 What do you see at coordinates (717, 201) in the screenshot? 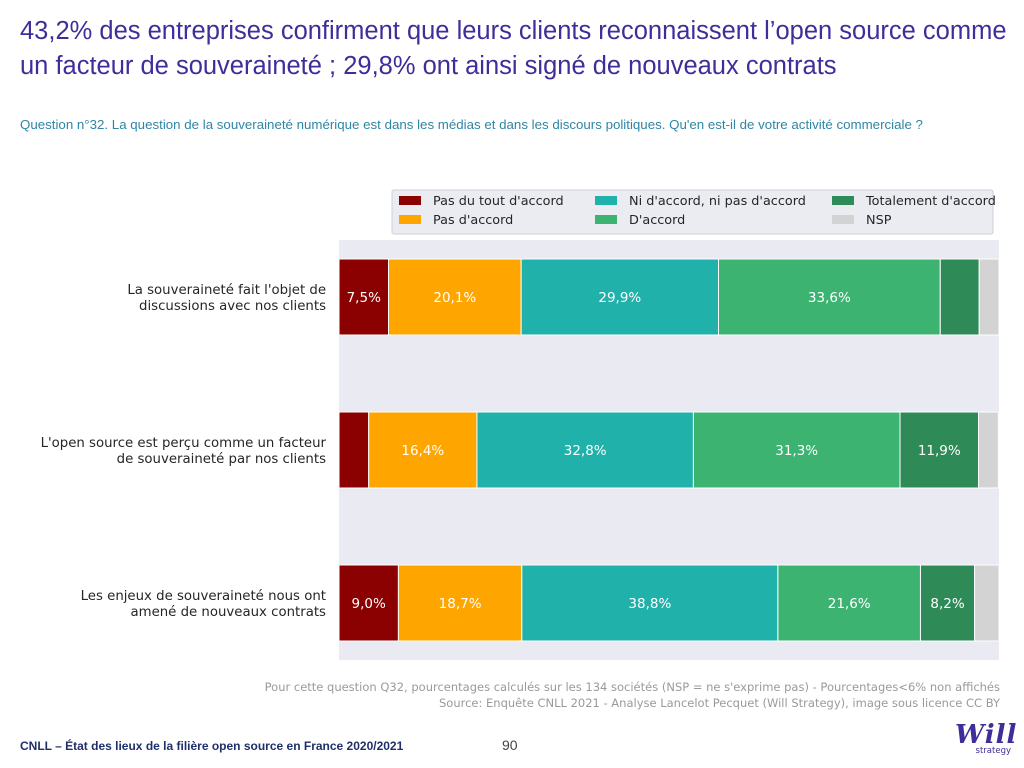
I see `legend-label: Ni d'accord, ni pas d'accord` at bounding box center [717, 201].